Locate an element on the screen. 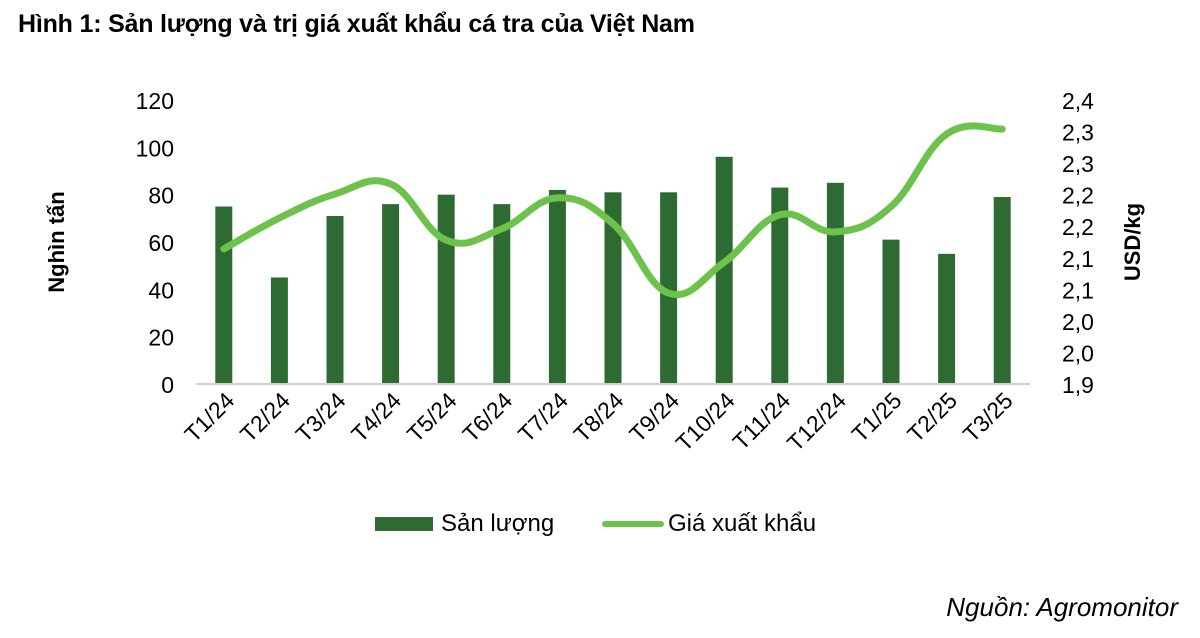  right-tick-label: 2,4 is located at coordinates (1078, 101).